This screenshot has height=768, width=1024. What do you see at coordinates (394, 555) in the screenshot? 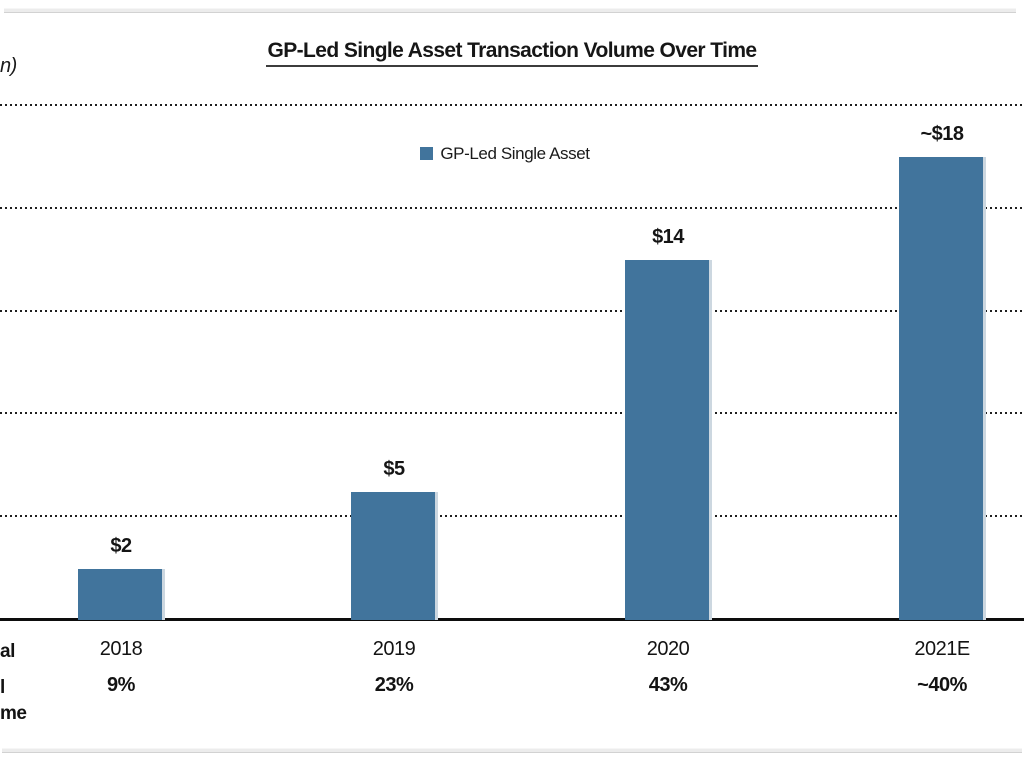
I see `bar-2019` at bounding box center [394, 555].